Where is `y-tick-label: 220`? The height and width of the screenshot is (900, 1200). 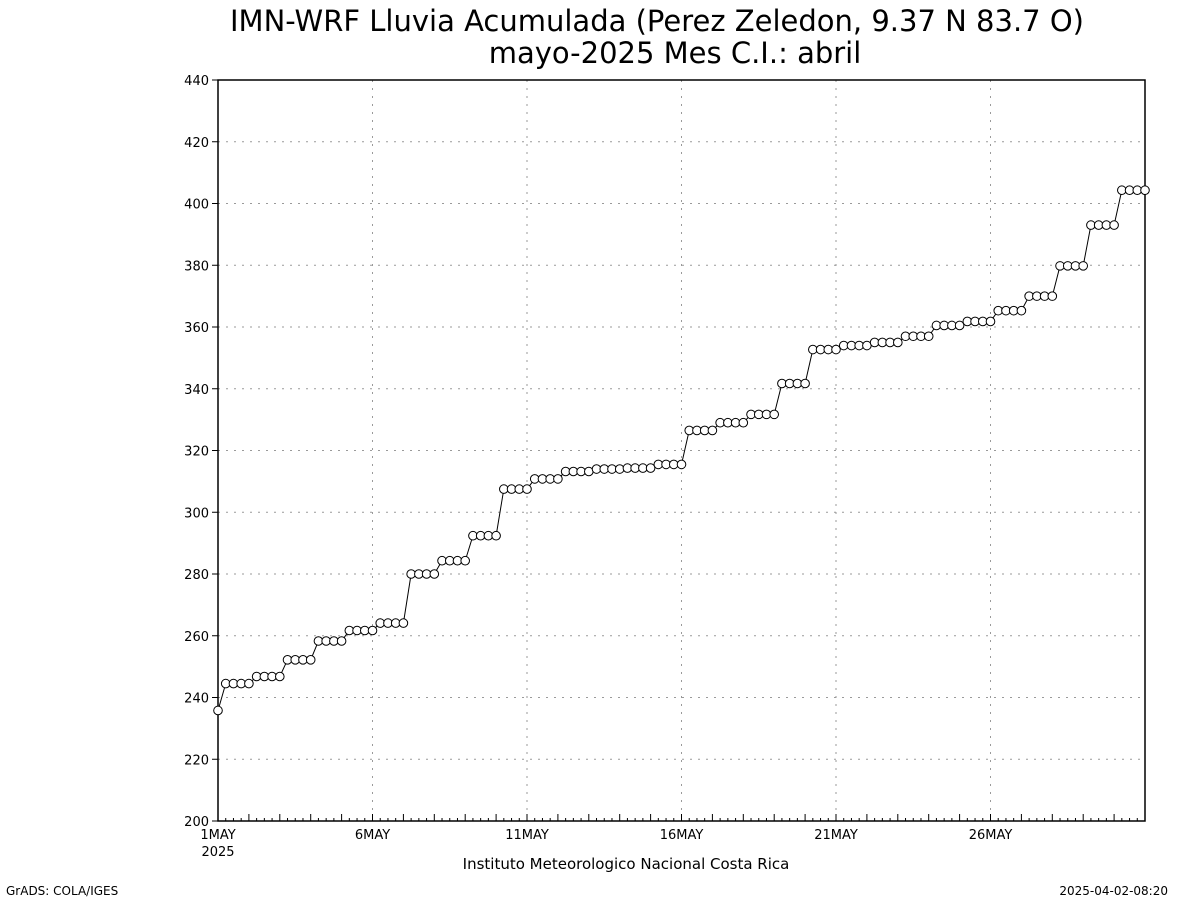
y-tick-label: 220 is located at coordinates (196, 760).